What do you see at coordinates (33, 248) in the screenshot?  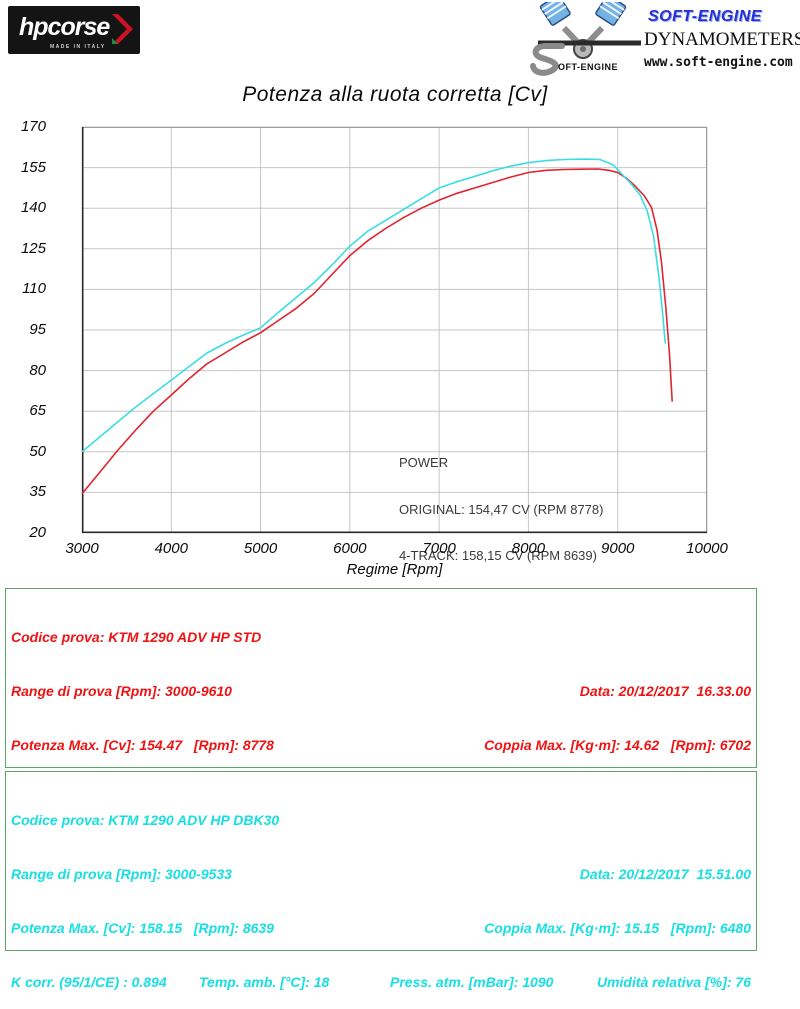 I see `y-tick-label: 125` at bounding box center [33, 248].